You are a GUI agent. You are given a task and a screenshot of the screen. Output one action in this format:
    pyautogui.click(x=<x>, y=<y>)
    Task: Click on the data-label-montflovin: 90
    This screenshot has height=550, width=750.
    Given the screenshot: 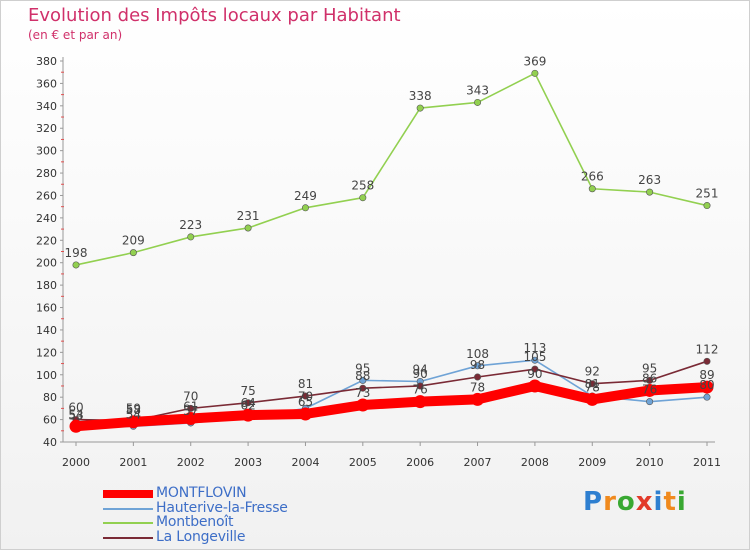 What is the action you would take?
    pyautogui.click(x=534, y=374)
    